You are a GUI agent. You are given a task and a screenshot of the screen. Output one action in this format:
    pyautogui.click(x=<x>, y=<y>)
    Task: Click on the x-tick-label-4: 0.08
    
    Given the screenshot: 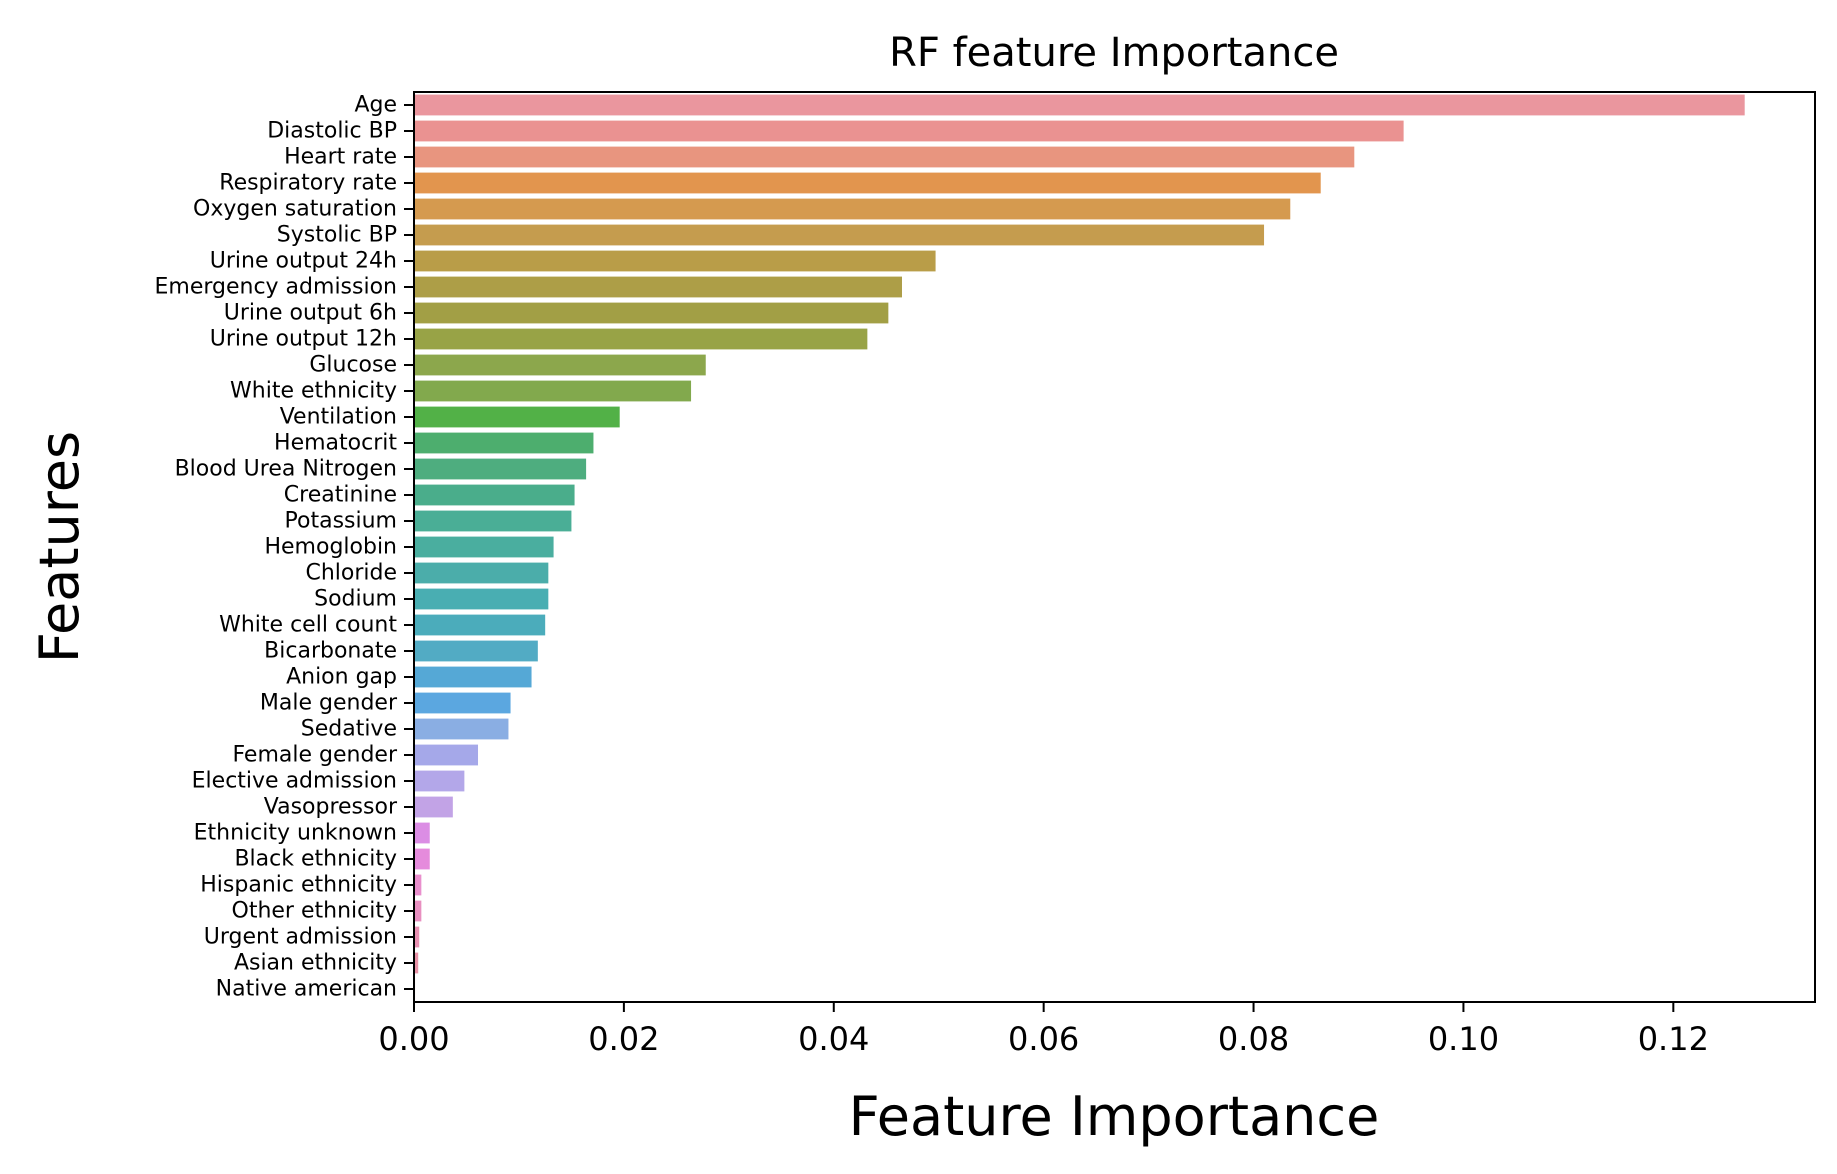 What is the action you would take?
    pyautogui.click(x=1253, y=1039)
    